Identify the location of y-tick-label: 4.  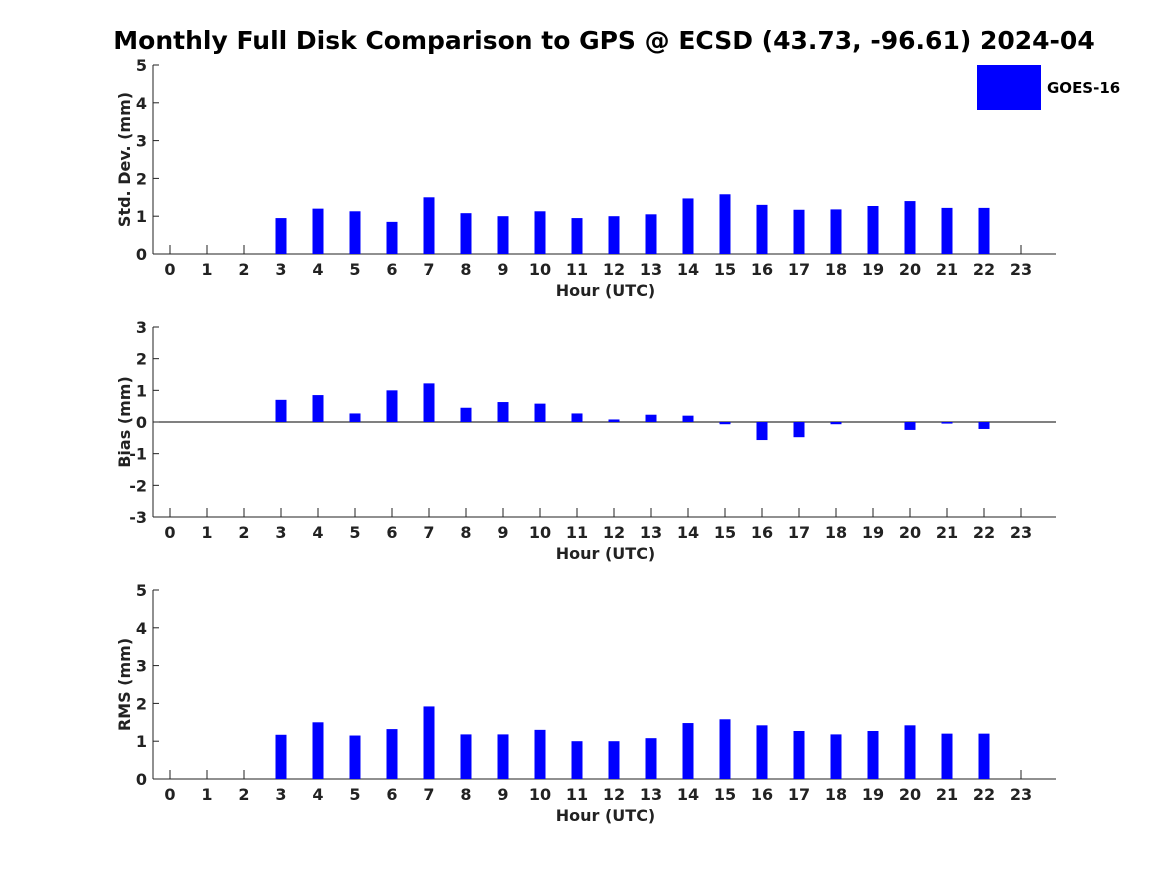
(141, 628).